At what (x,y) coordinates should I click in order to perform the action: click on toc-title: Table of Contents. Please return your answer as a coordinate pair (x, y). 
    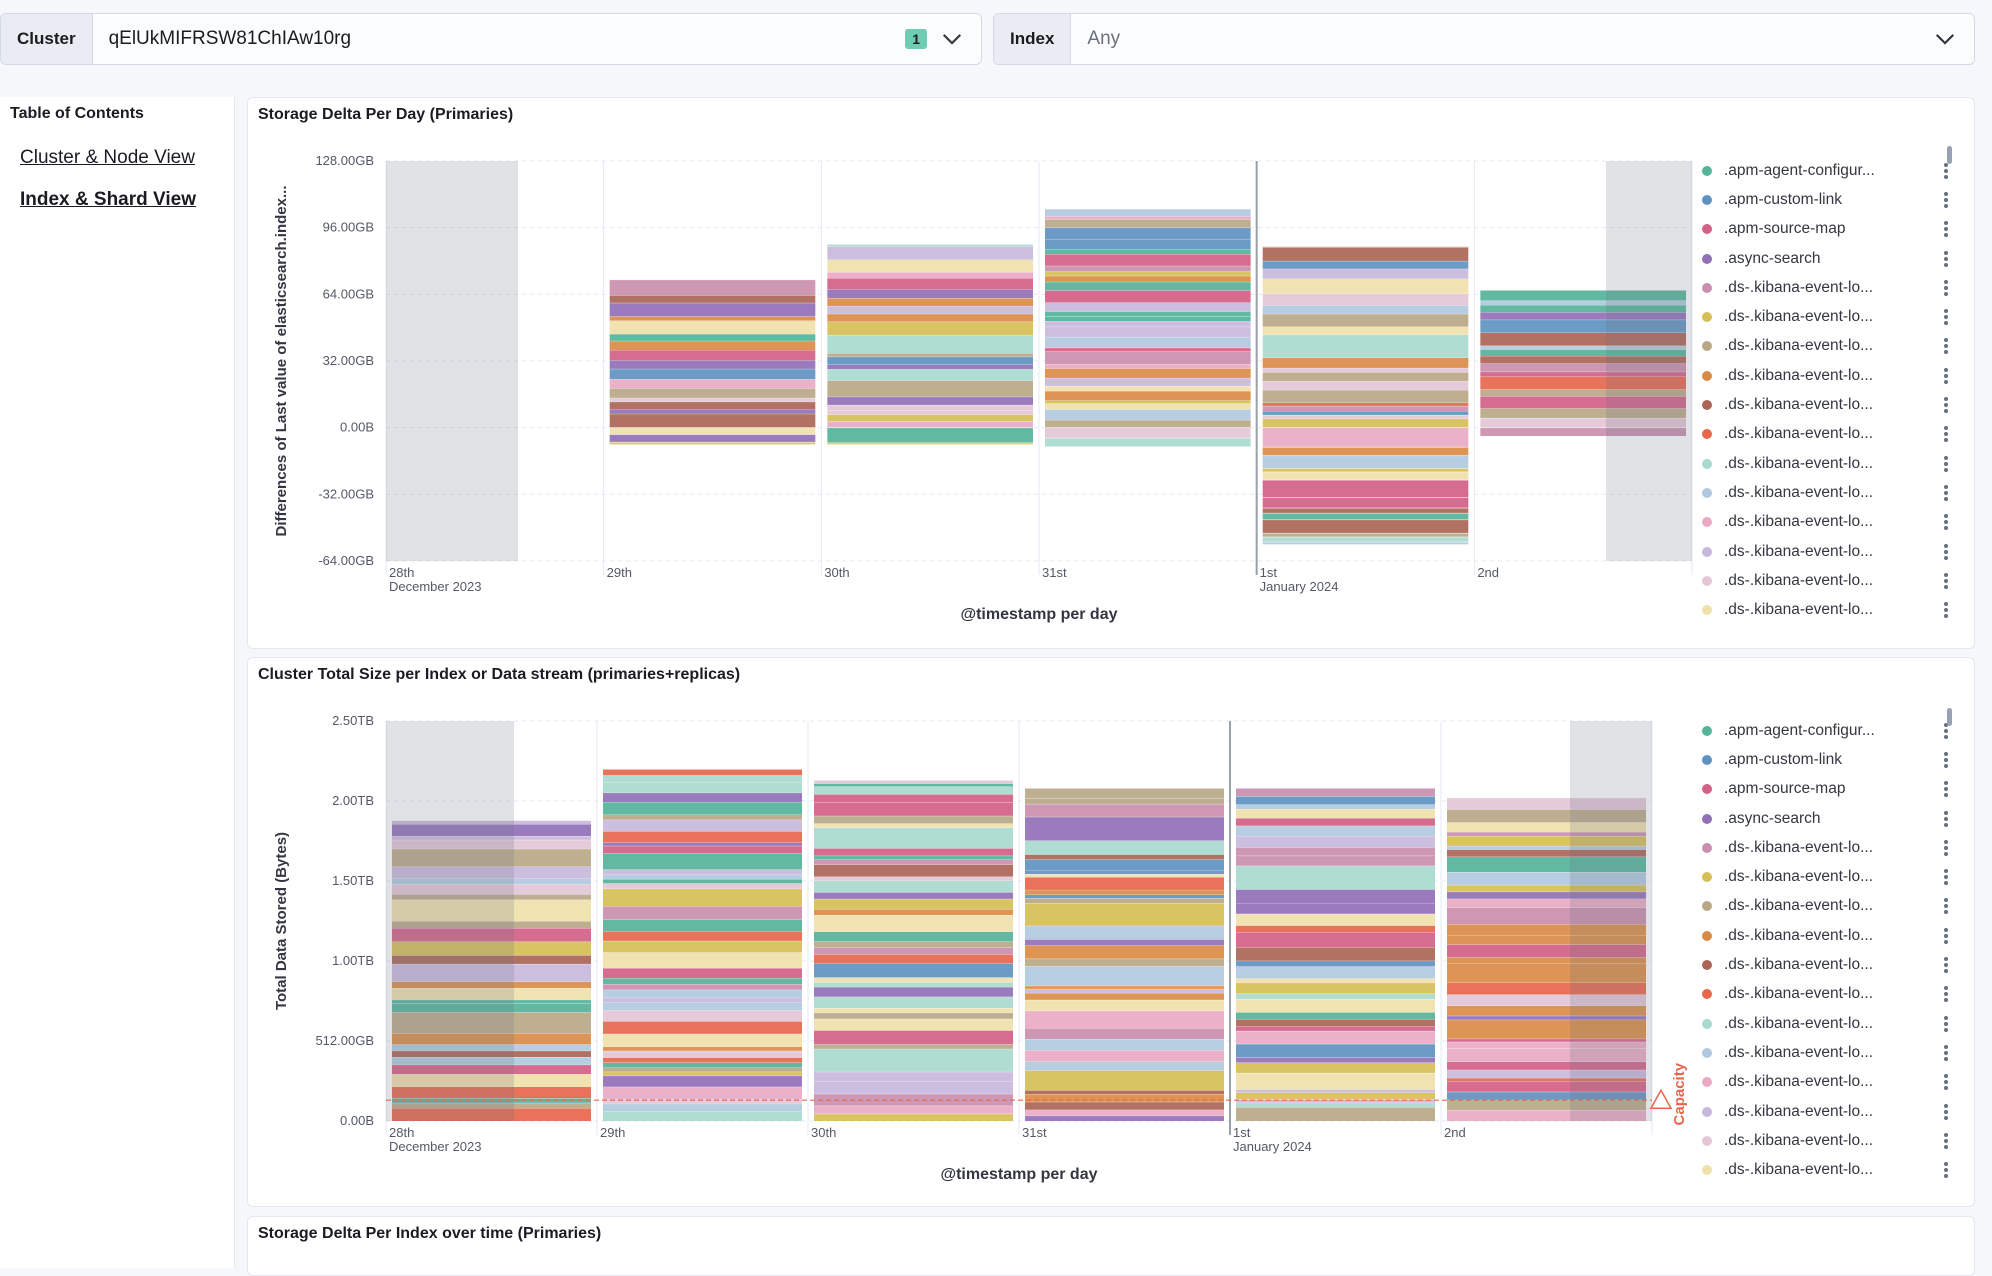
    Looking at the image, I should click on (77, 113).